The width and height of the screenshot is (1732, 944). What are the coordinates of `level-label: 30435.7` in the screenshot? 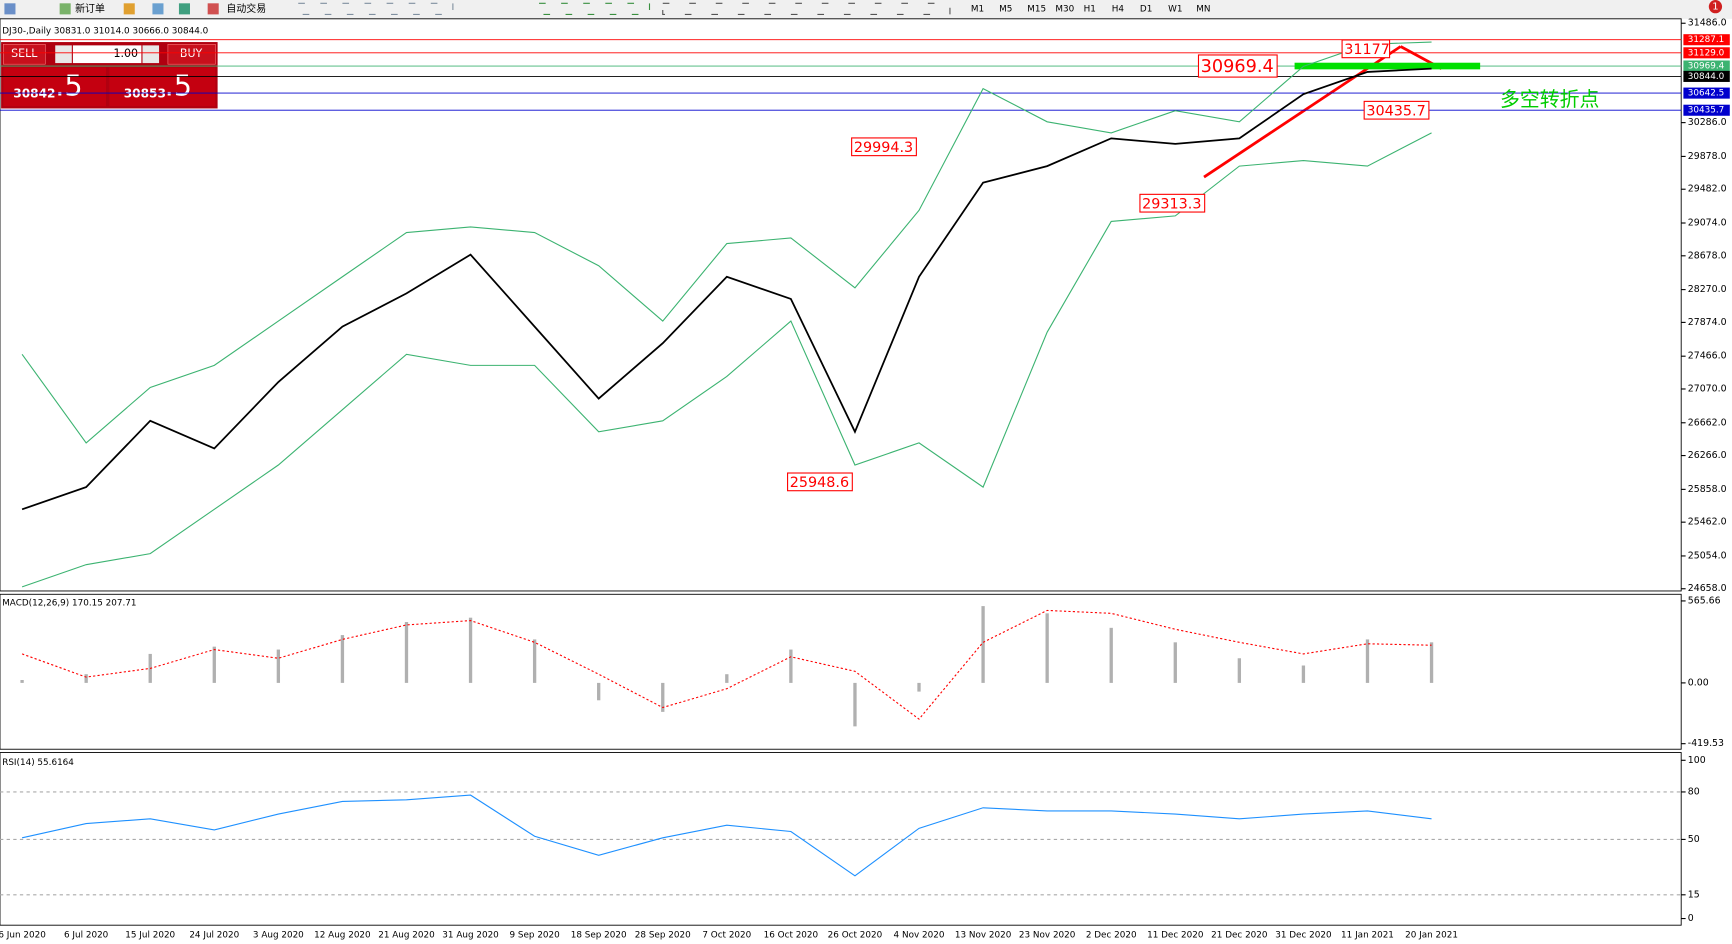 It's located at (1706, 111).